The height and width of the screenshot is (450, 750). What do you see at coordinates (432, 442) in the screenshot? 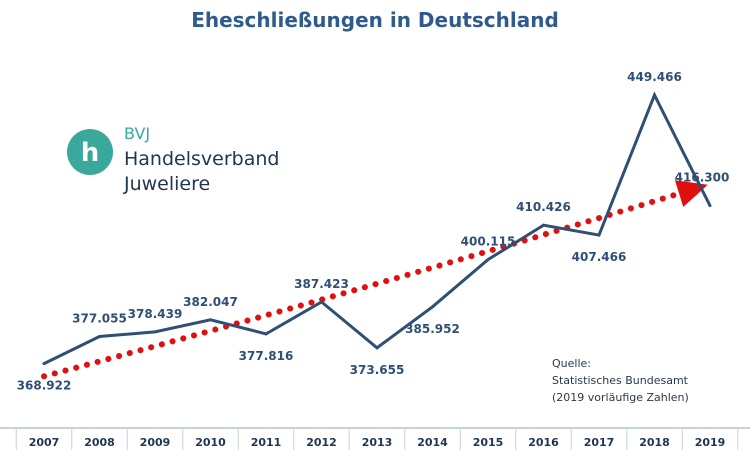
I see `x-tick-label: 2014` at bounding box center [432, 442].